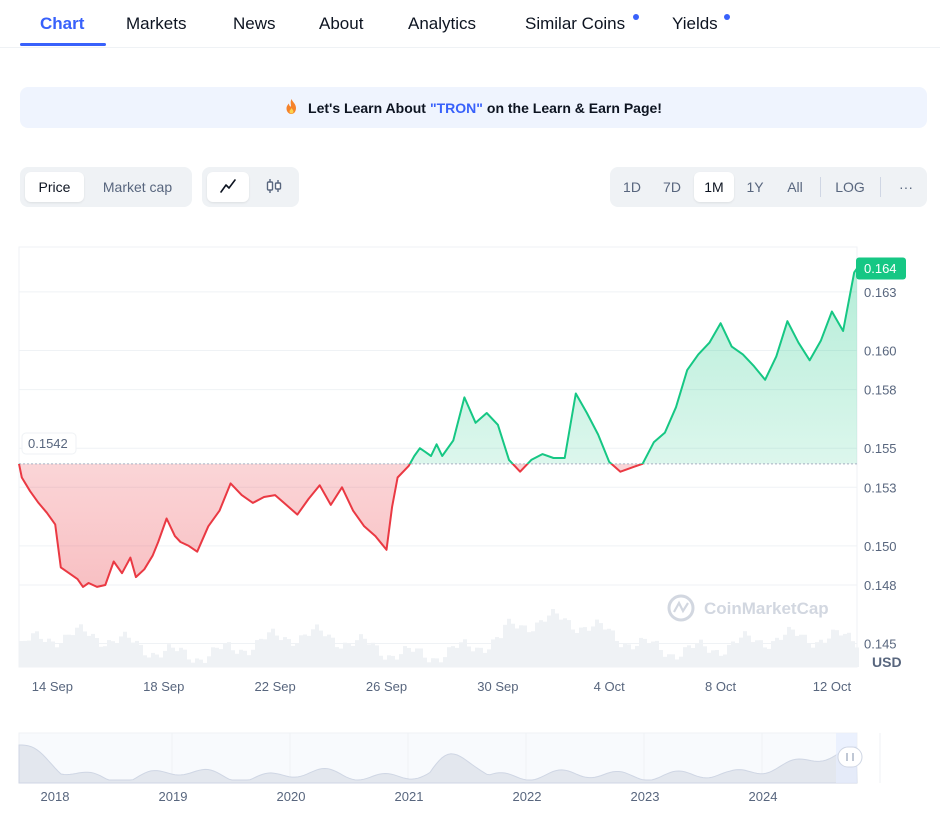  What do you see at coordinates (695, 23) in the screenshot?
I see `tab-yields: Yields` at bounding box center [695, 23].